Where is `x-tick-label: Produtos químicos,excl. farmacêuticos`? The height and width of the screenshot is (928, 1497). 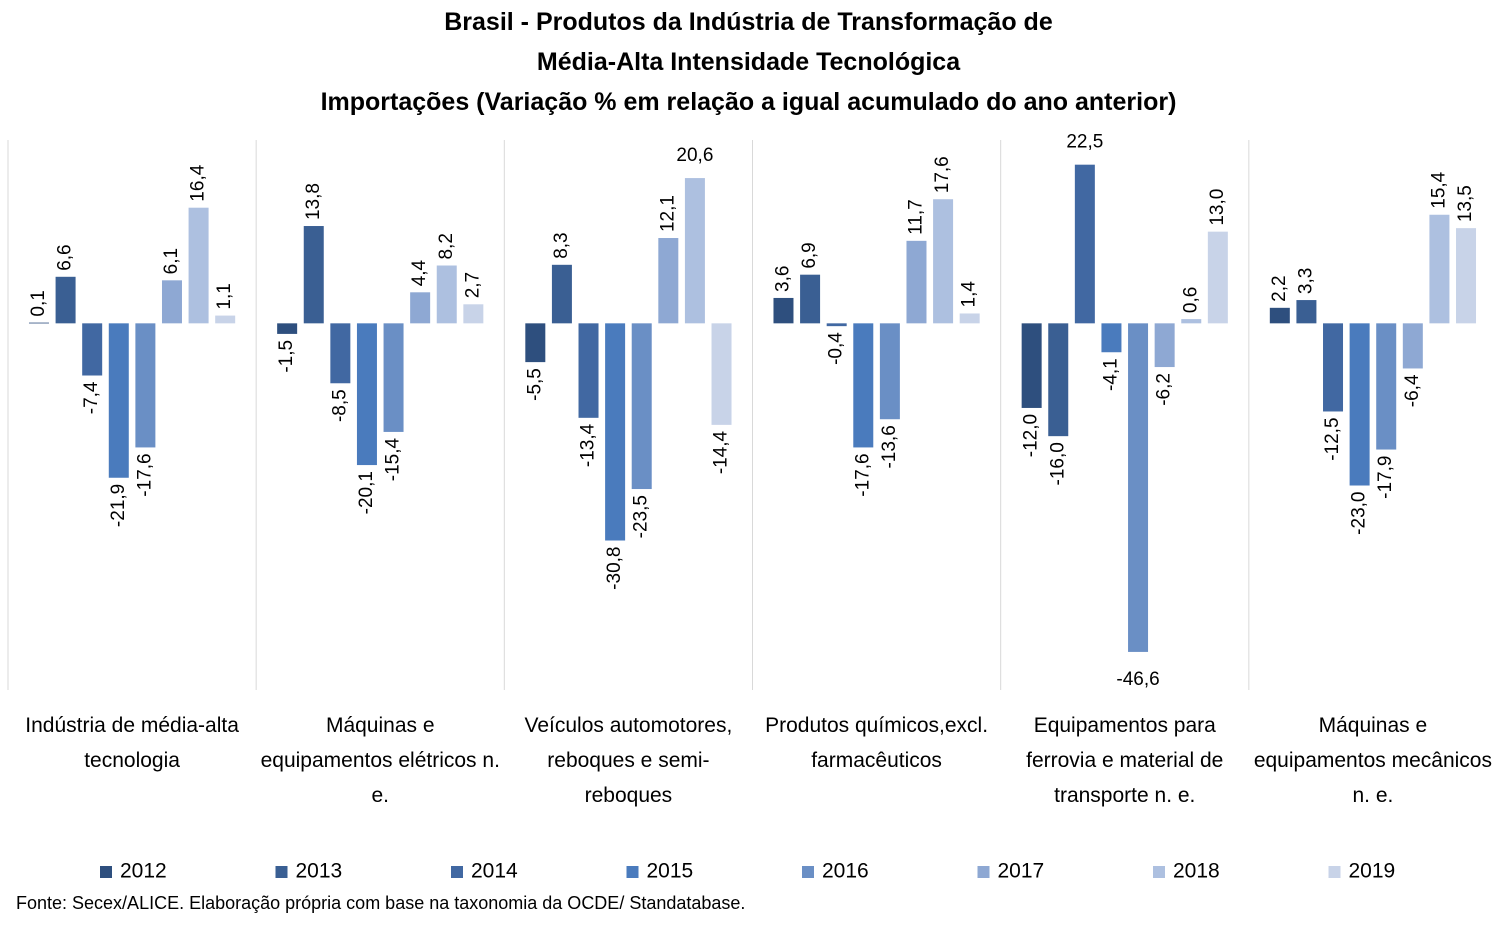 x-tick-label: Produtos químicos,excl. farmacêuticos is located at coordinates (877, 743).